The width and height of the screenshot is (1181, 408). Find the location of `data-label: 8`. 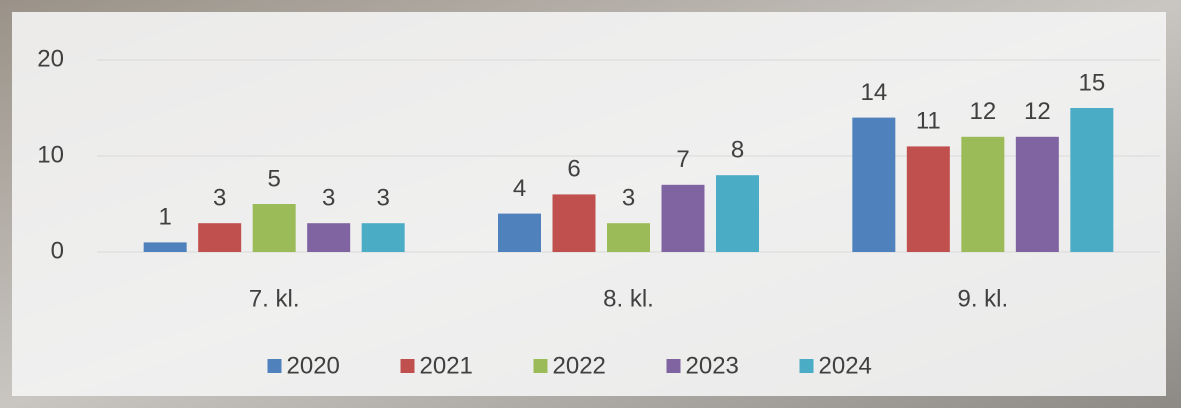

data-label: 8 is located at coordinates (737, 150).